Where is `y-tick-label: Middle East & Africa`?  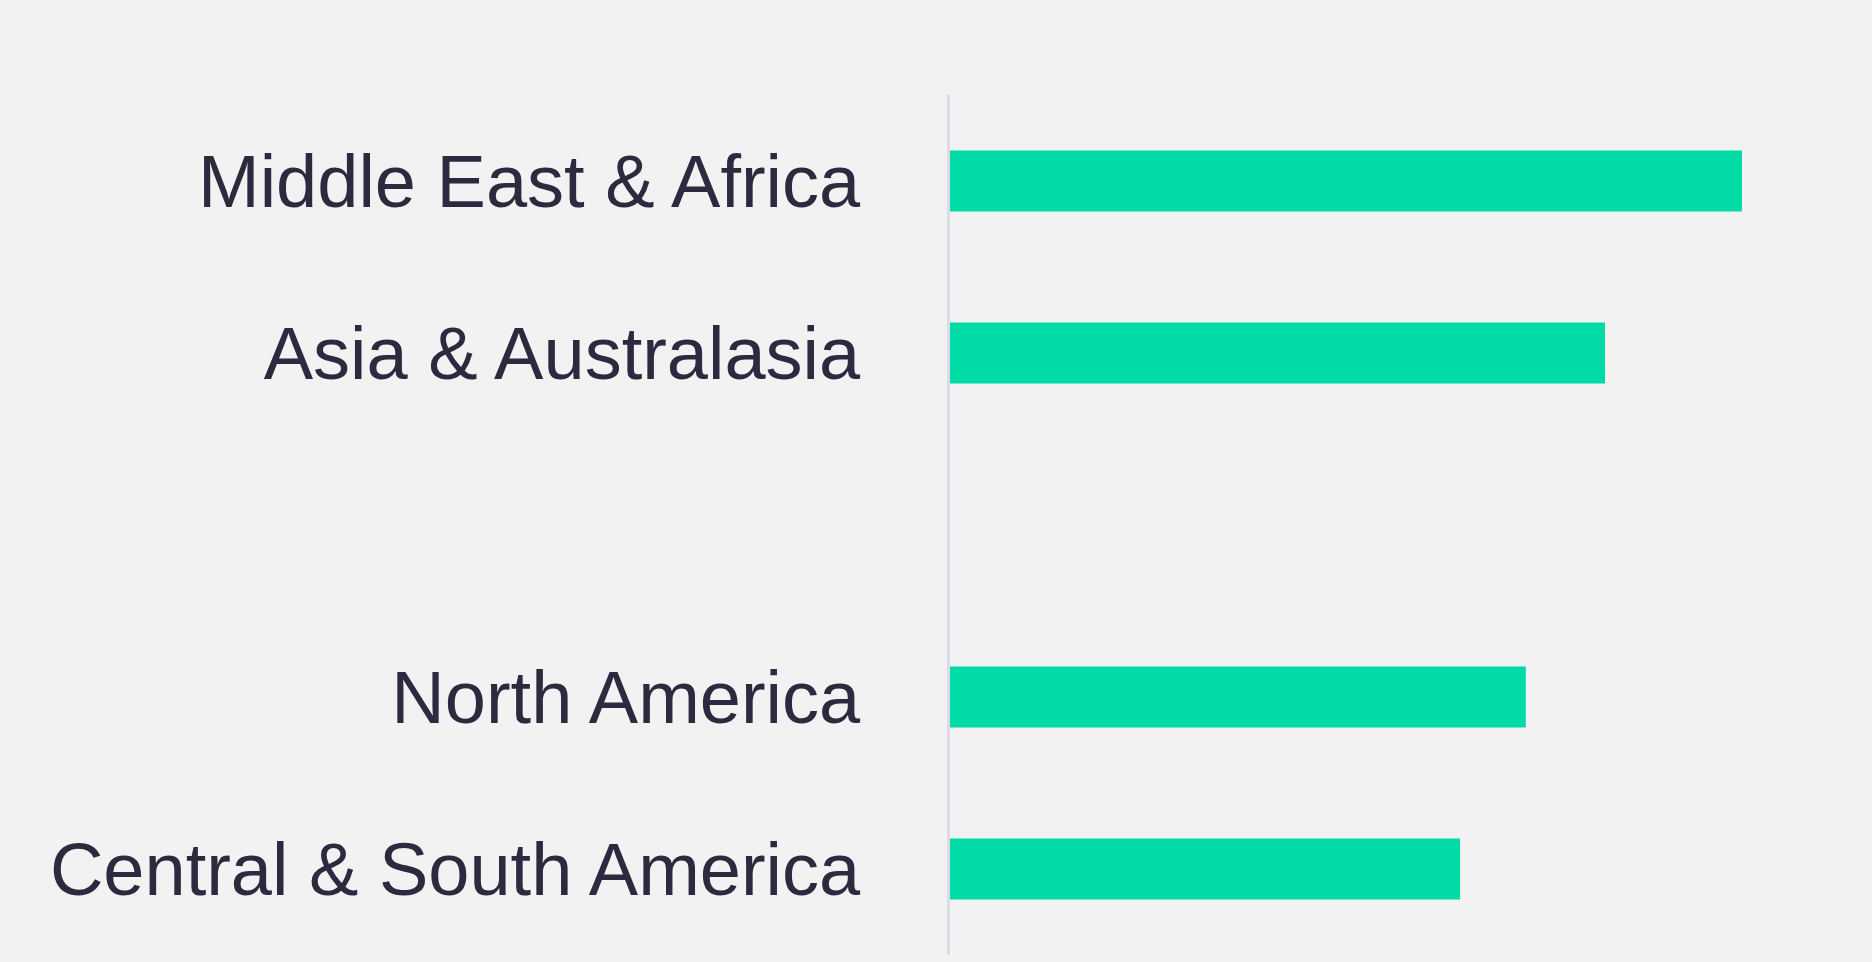
y-tick-label: Middle East & Africa is located at coordinates (530, 181).